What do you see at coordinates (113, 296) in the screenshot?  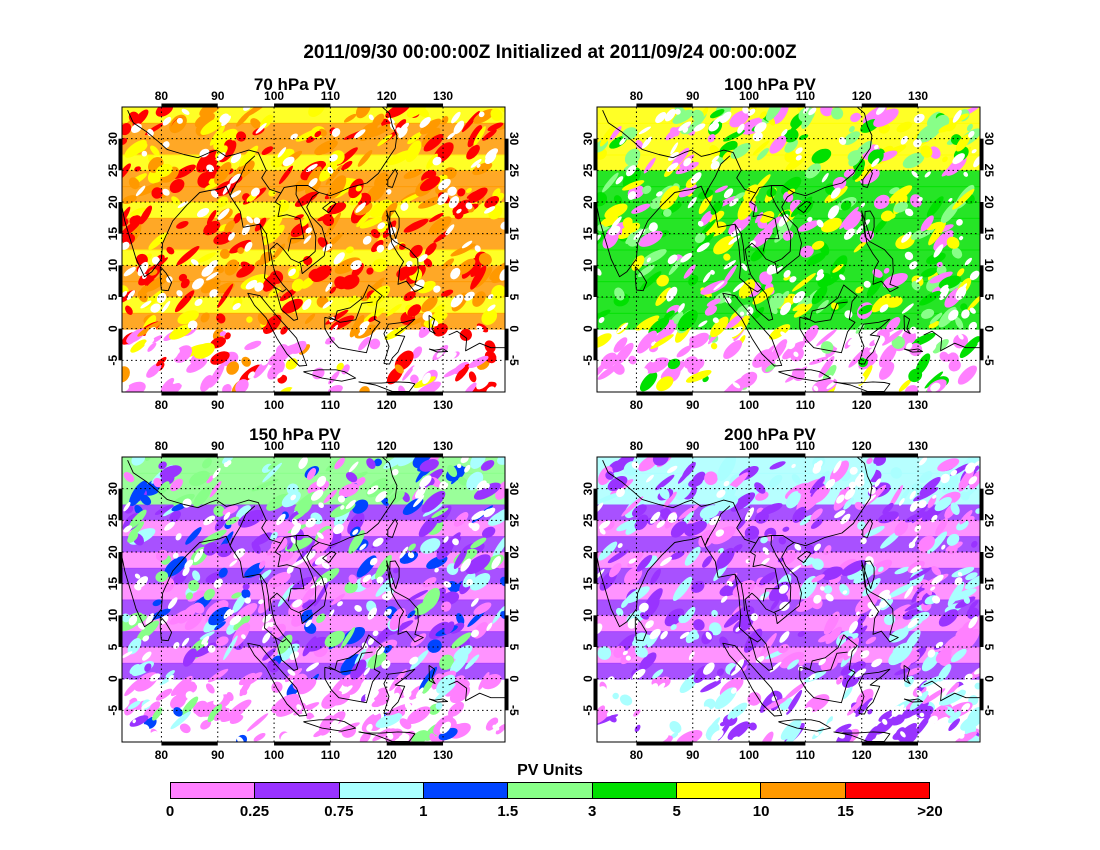 I see `lat-tick-label-left: 5` at bounding box center [113, 296].